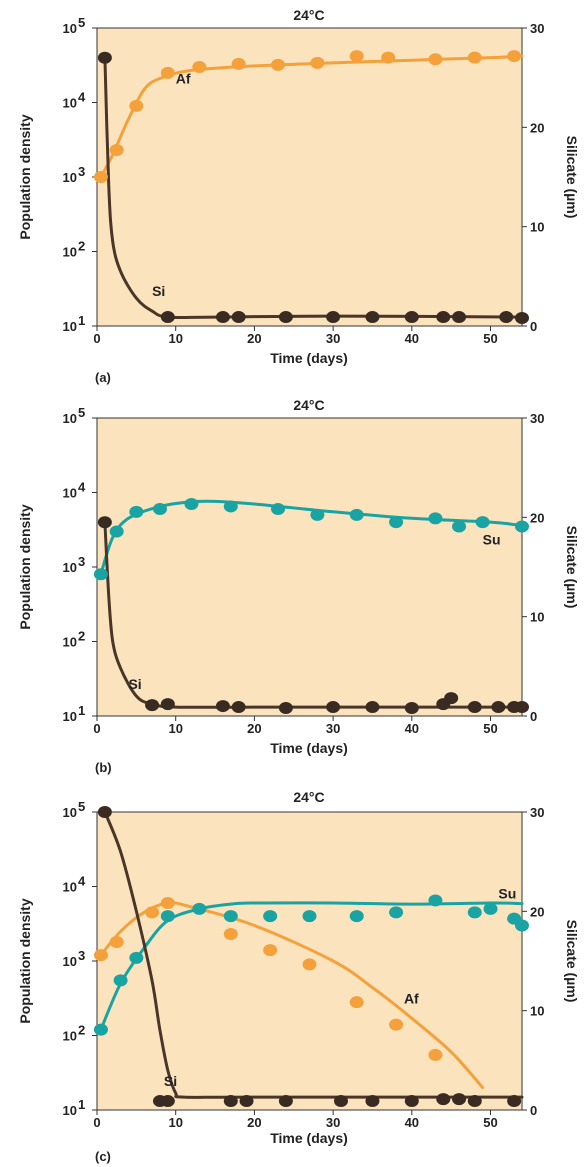 The image size is (585, 1167). I want to click on series-points, so click(311, 606).